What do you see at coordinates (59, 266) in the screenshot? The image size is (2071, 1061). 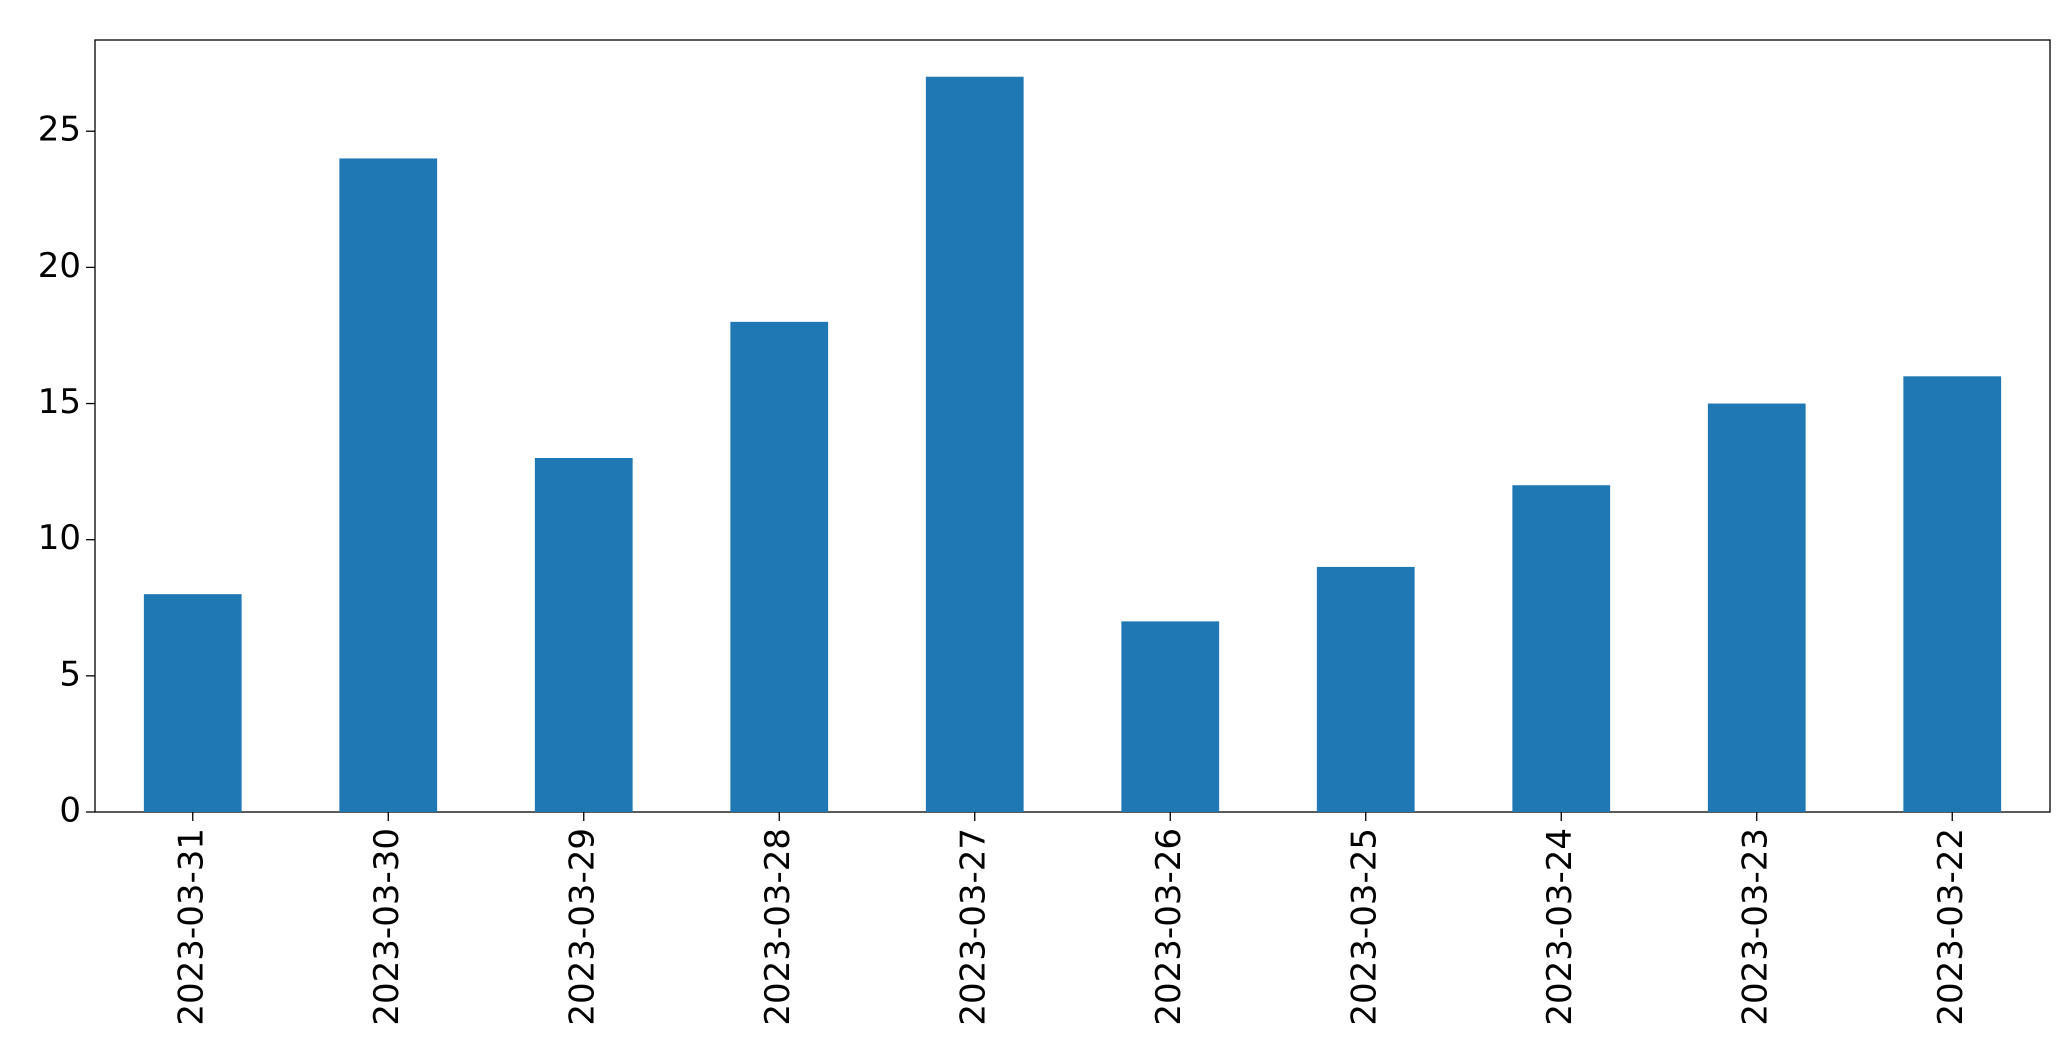 I see `y-tick-label: 20` at bounding box center [59, 266].